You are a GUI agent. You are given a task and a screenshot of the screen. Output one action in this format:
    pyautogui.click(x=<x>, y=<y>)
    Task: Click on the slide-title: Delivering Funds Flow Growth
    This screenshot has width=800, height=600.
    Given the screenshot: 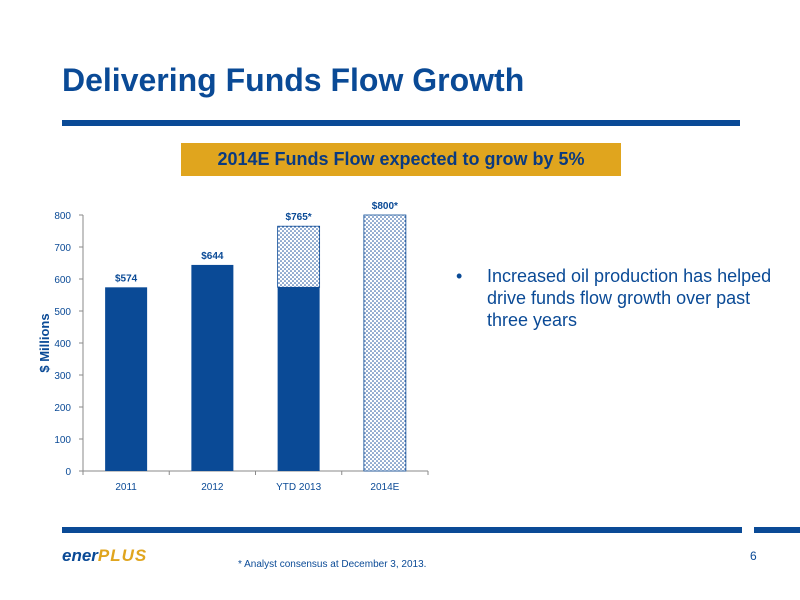 What is the action you would take?
    pyautogui.click(x=293, y=80)
    